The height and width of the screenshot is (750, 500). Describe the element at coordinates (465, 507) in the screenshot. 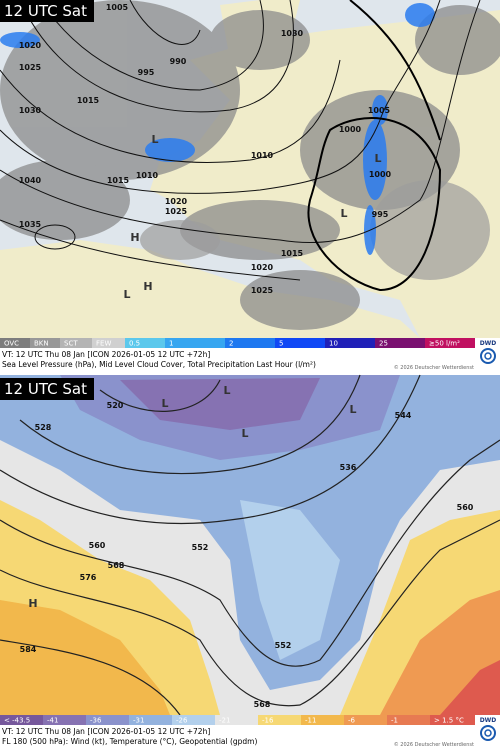

I see `map-label: 560` at that location.